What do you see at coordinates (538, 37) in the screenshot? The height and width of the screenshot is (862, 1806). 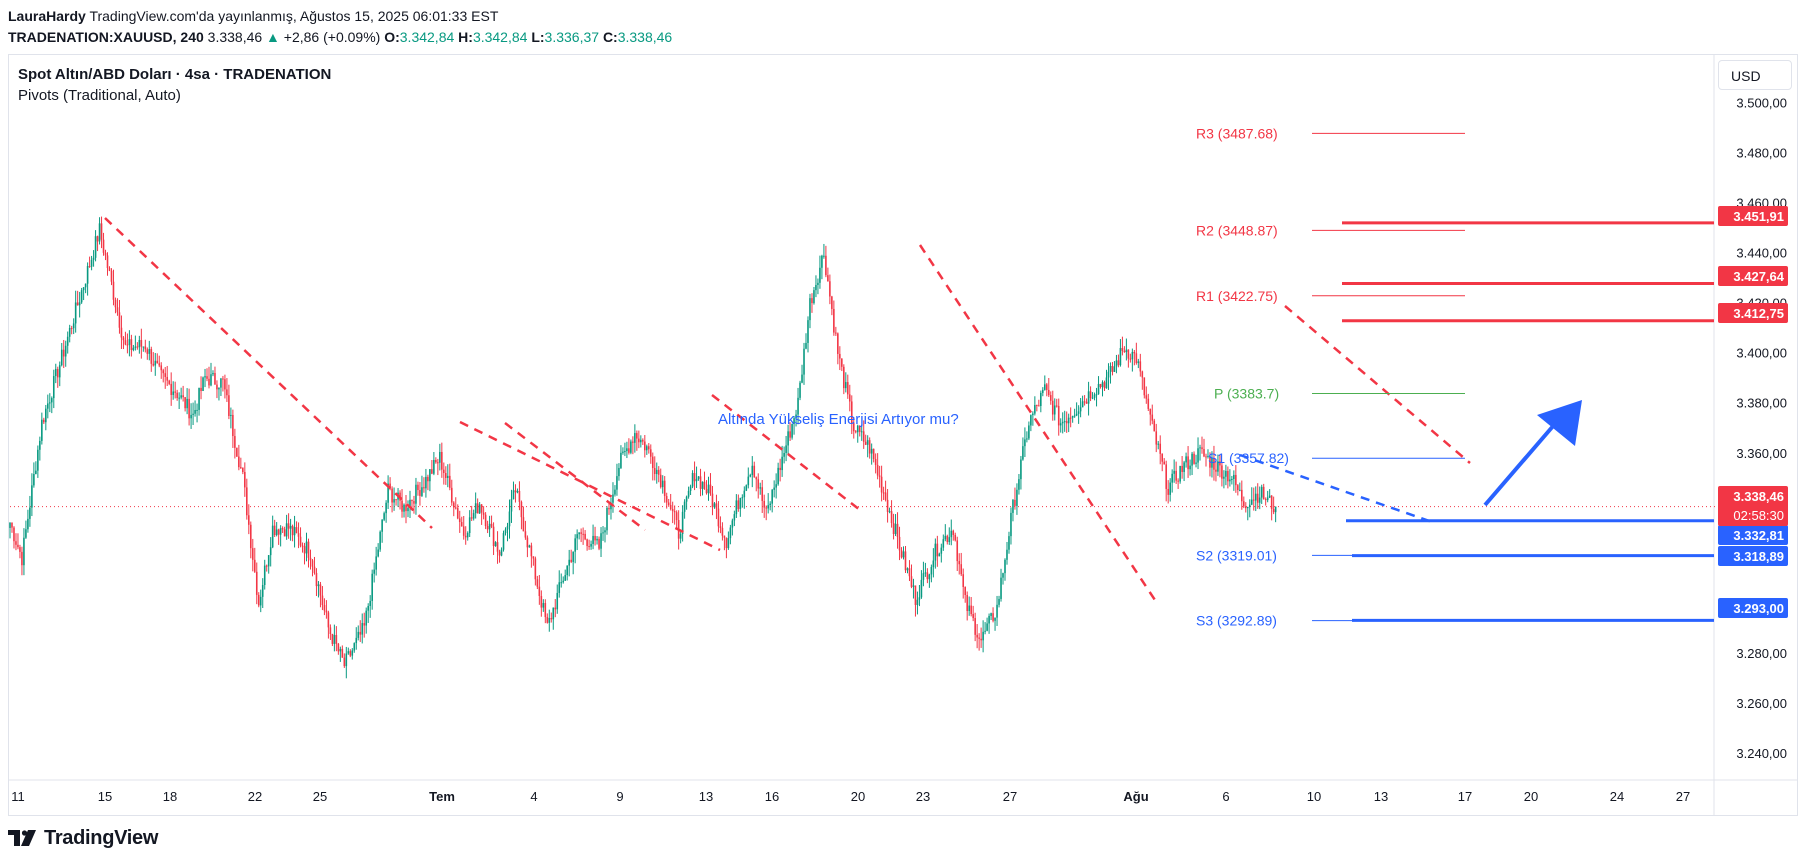 I see `low-label: L:` at bounding box center [538, 37].